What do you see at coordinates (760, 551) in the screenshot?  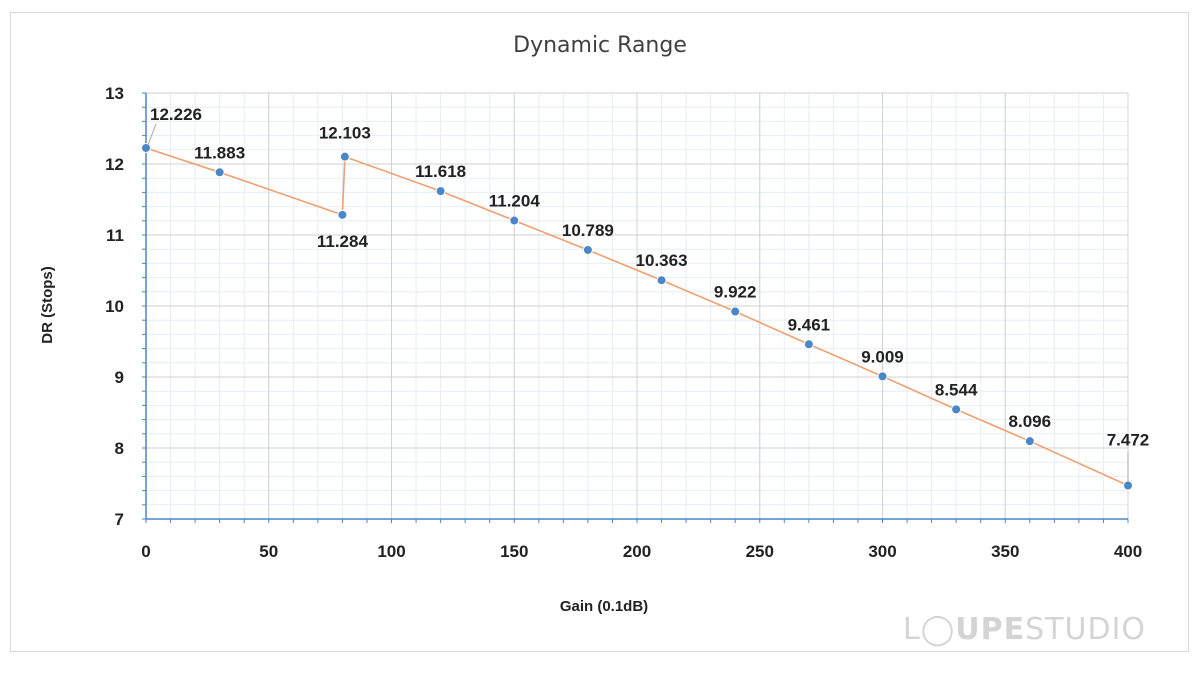 I see `x-tick-label: 250` at bounding box center [760, 551].